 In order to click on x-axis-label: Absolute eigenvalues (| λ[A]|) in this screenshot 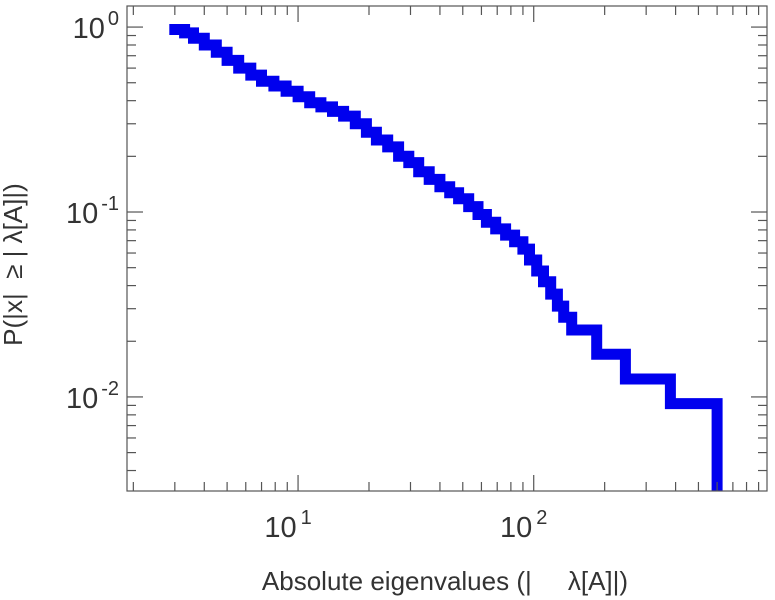, I will do `click(445, 581)`.